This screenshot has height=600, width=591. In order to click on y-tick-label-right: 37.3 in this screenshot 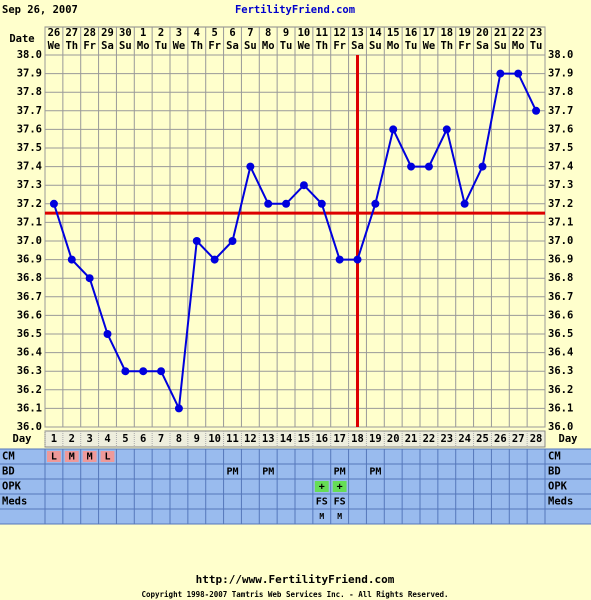, I will do `click(560, 185)`.